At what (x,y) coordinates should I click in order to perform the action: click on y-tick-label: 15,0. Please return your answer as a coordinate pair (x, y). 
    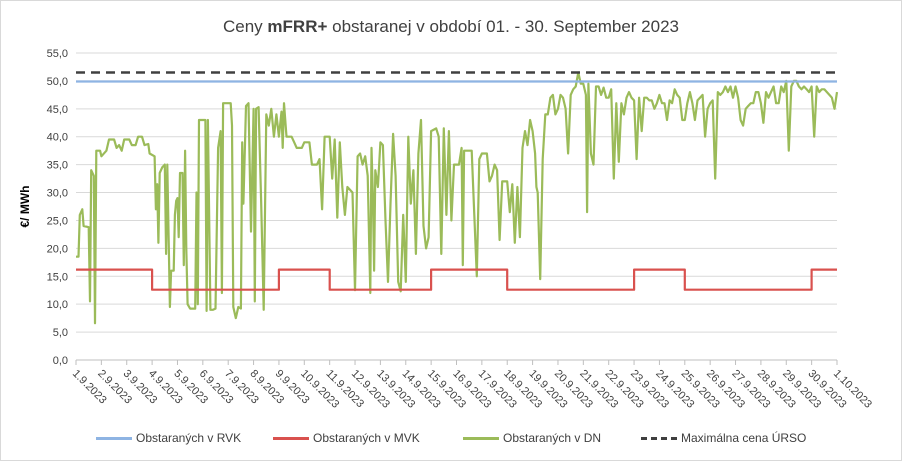
    Looking at the image, I should click on (57, 277).